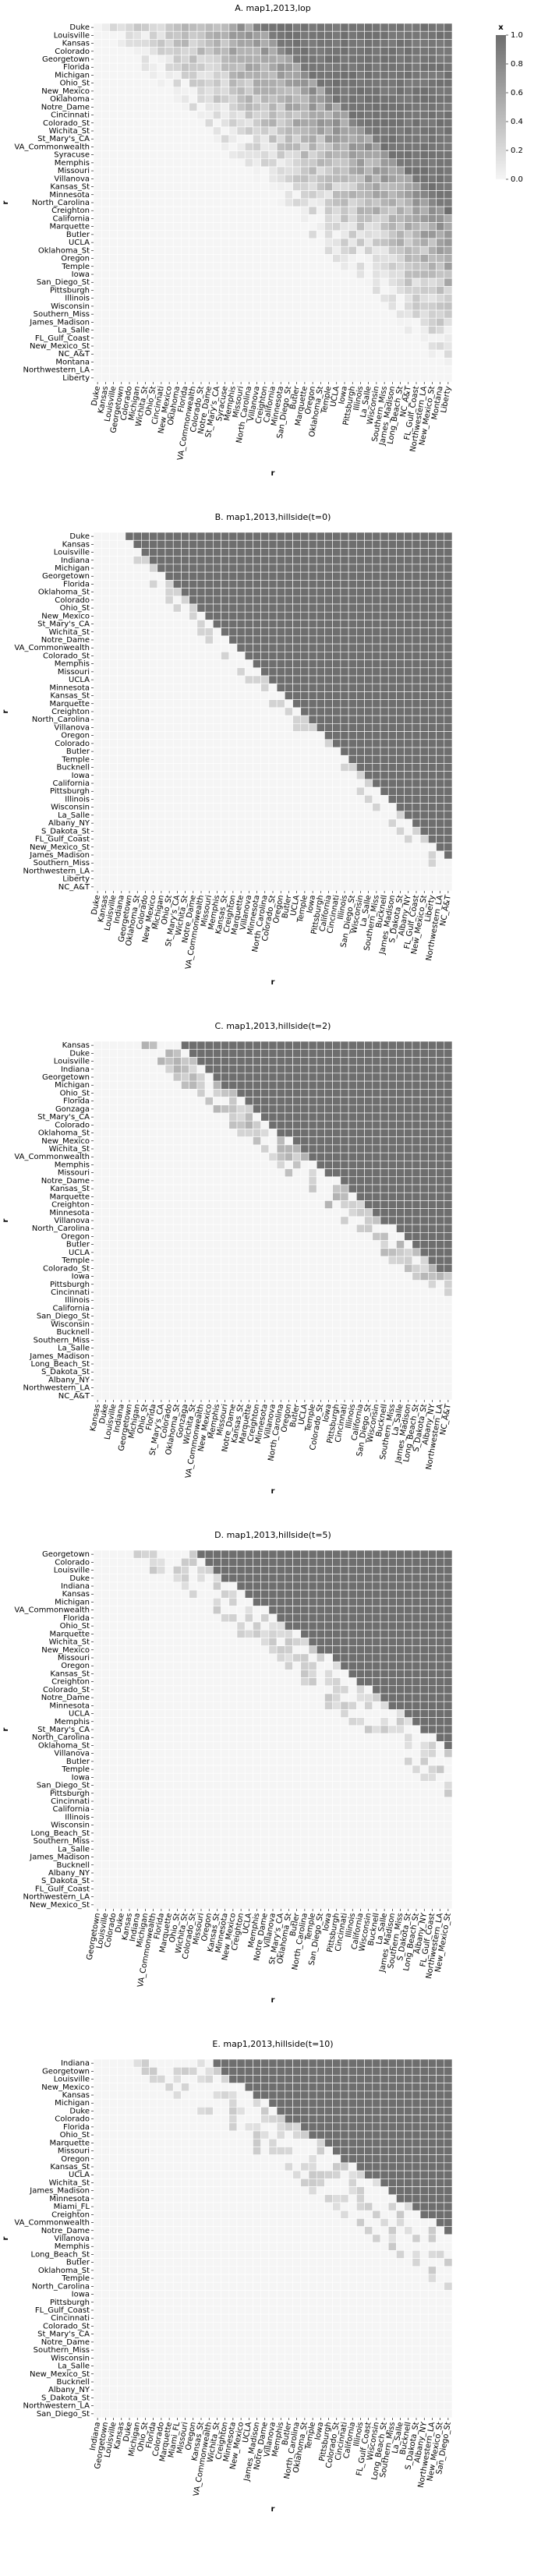  I want to click on colorbar, so click(501, 107).